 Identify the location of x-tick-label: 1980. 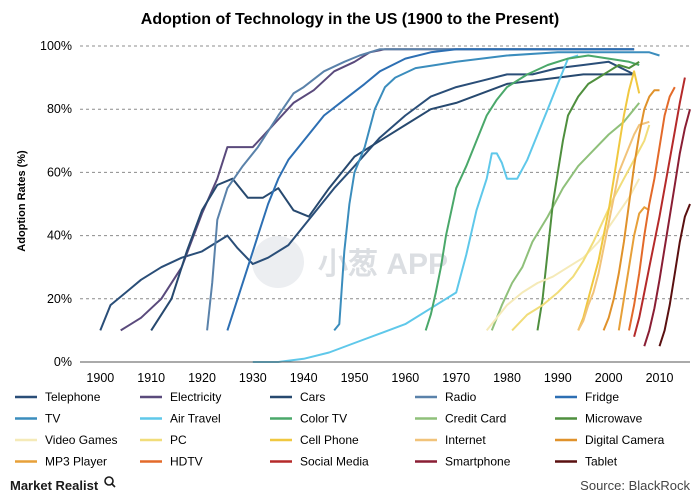
(507, 378).